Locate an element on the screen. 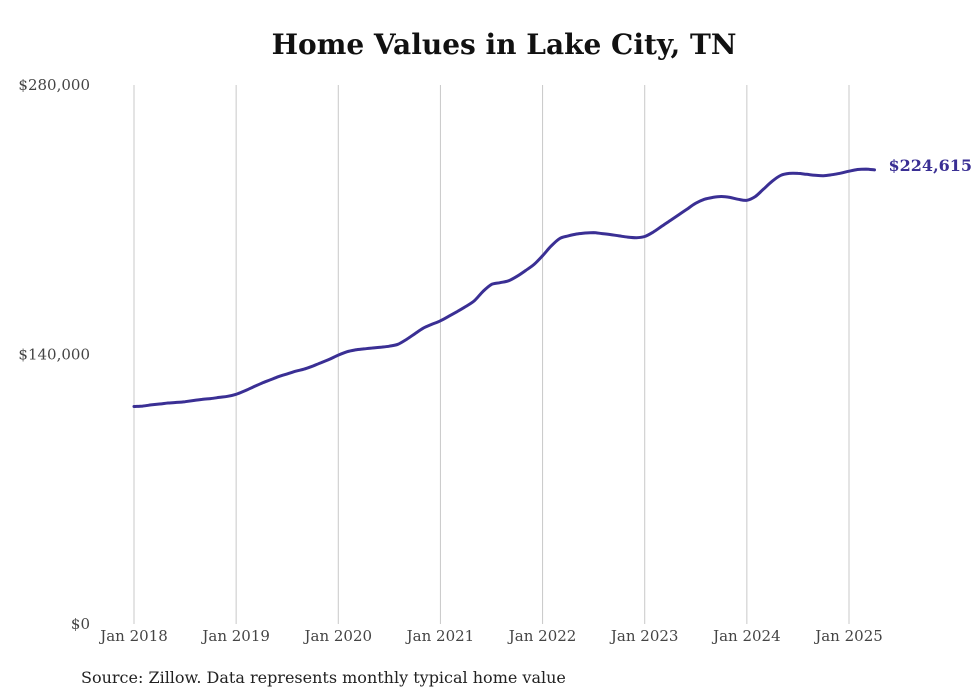 This screenshot has width=980, height=699. x-tick-label: Jan 2018 is located at coordinates (133, 636).